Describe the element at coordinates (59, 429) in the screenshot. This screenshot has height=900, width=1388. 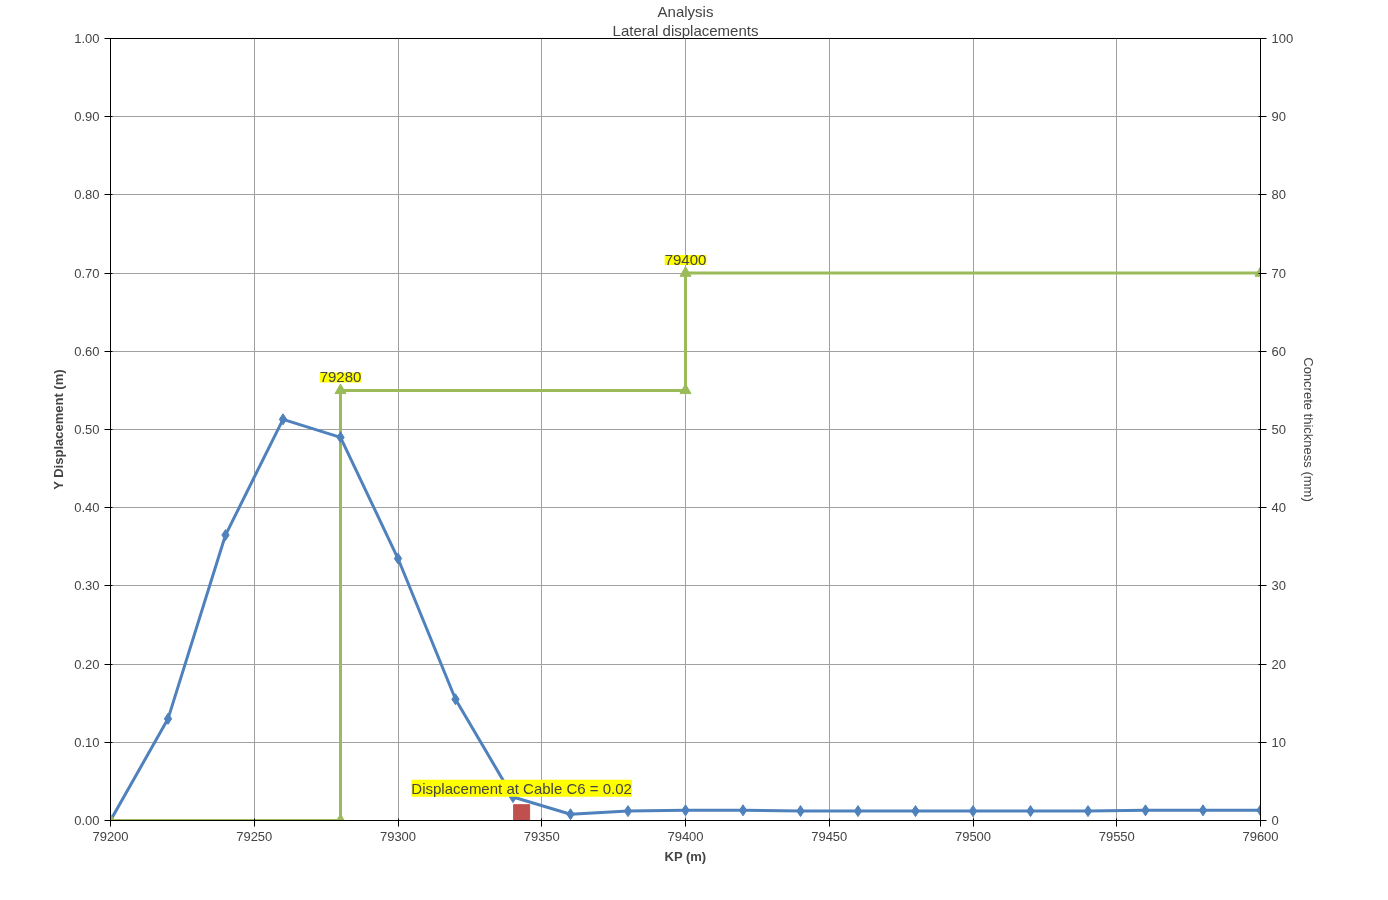
I see `y-axis-title: Y Displacement (m)` at that location.